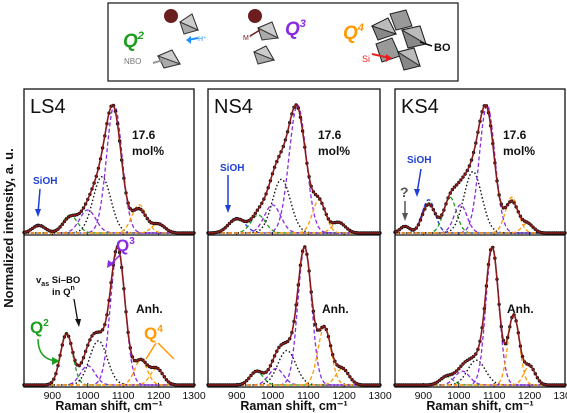  What do you see at coordinates (63, 291) in the screenshot?
I see `vas-label-line2: in Qn` at bounding box center [63, 291].